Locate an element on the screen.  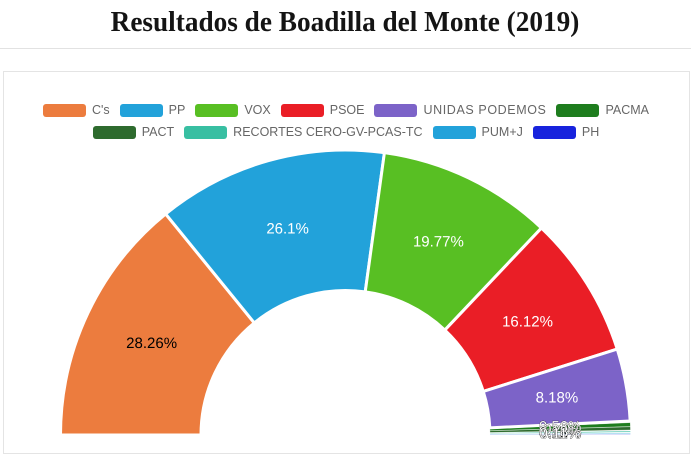
svg-text: 28.26% is located at coordinates (151, 343).